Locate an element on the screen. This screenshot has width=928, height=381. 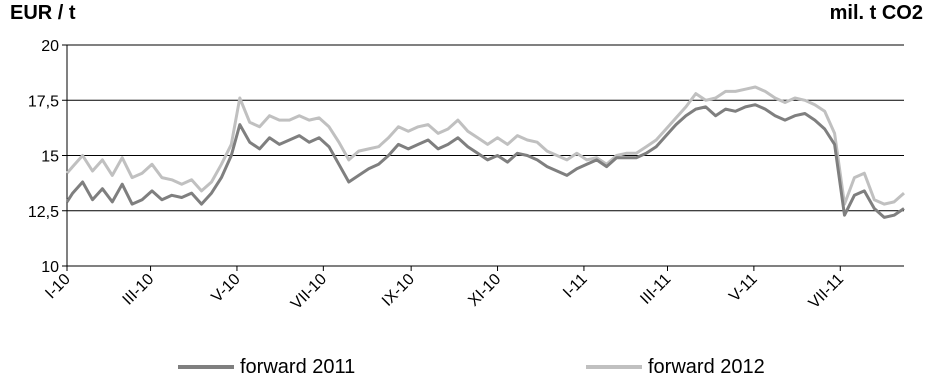
x-tick-label: V-10 is located at coordinates (225, 288).